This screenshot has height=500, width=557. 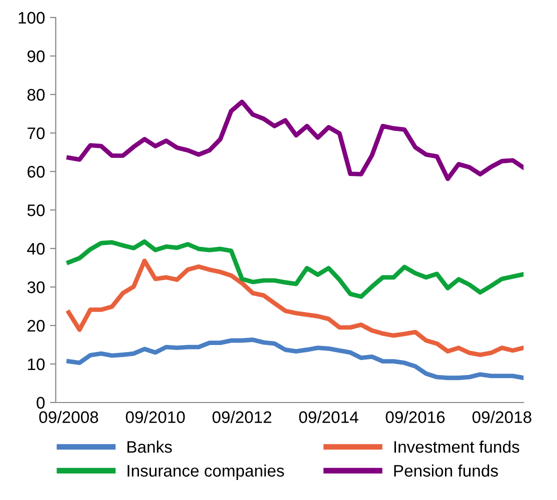 I want to click on y-tick-label: 80, so click(x=36, y=94).